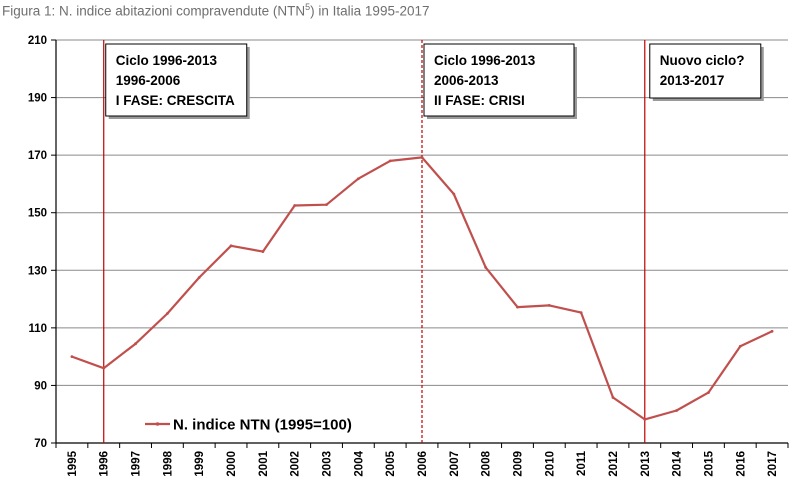 This screenshot has height=490, width=798. What do you see at coordinates (678, 463) in the screenshot?
I see `x-tick-label: 2014` at bounding box center [678, 463].